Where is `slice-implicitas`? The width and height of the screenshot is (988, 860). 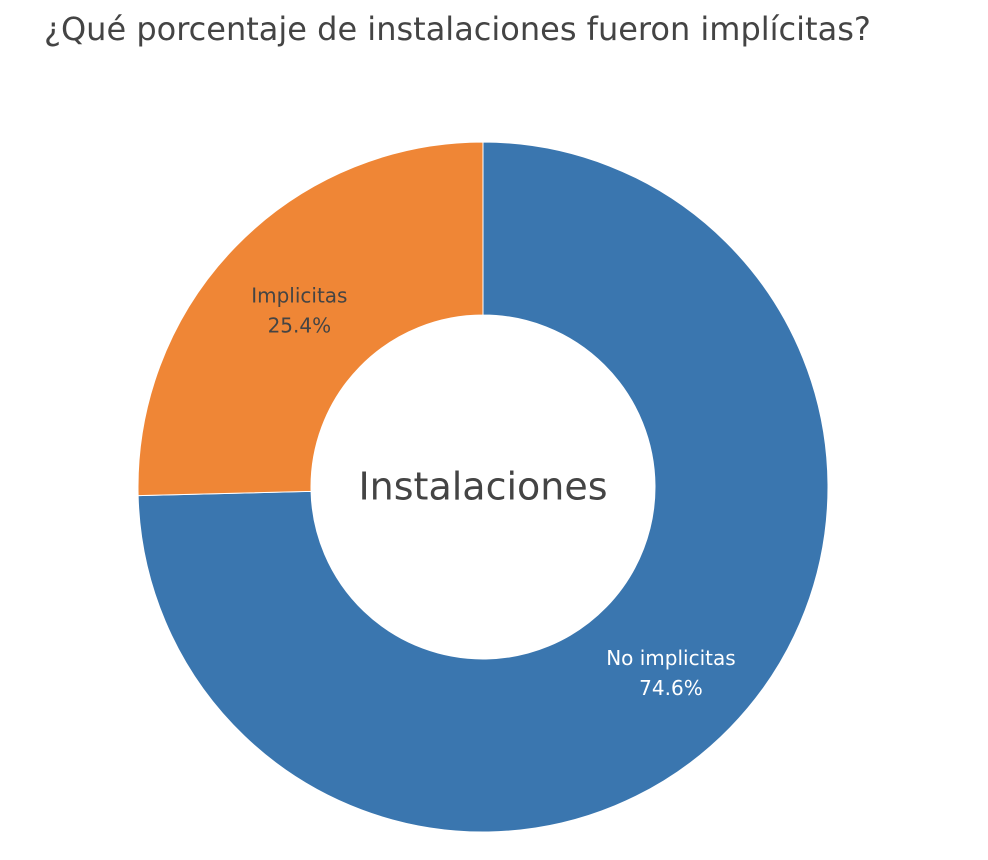
slice-implicitas is located at coordinates (310, 319).